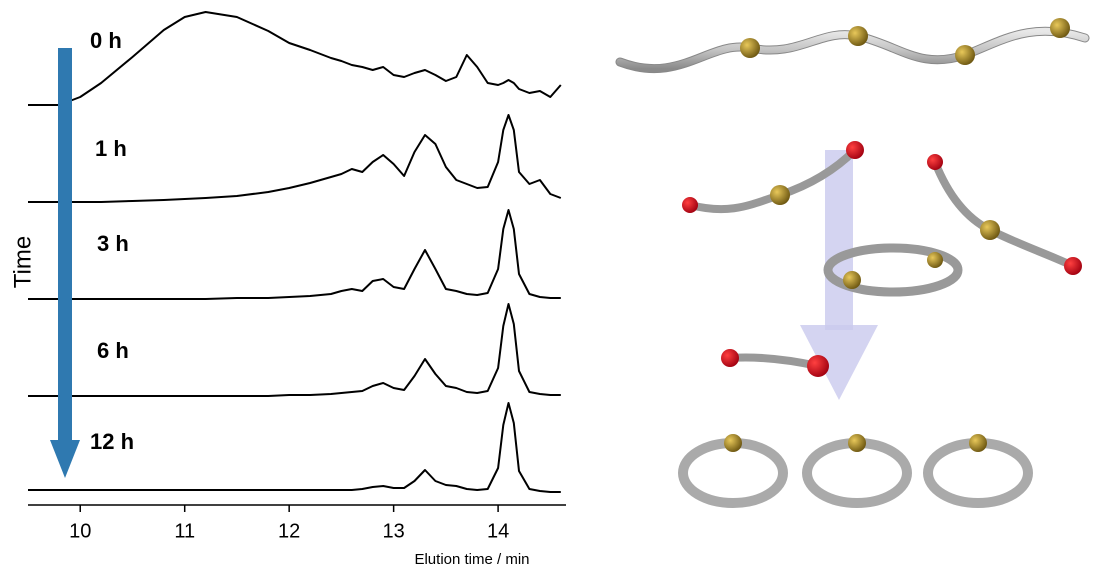 The height and width of the screenshot is (570, 1093). I want to click on trace-label: 1 h, so click(111, 148).